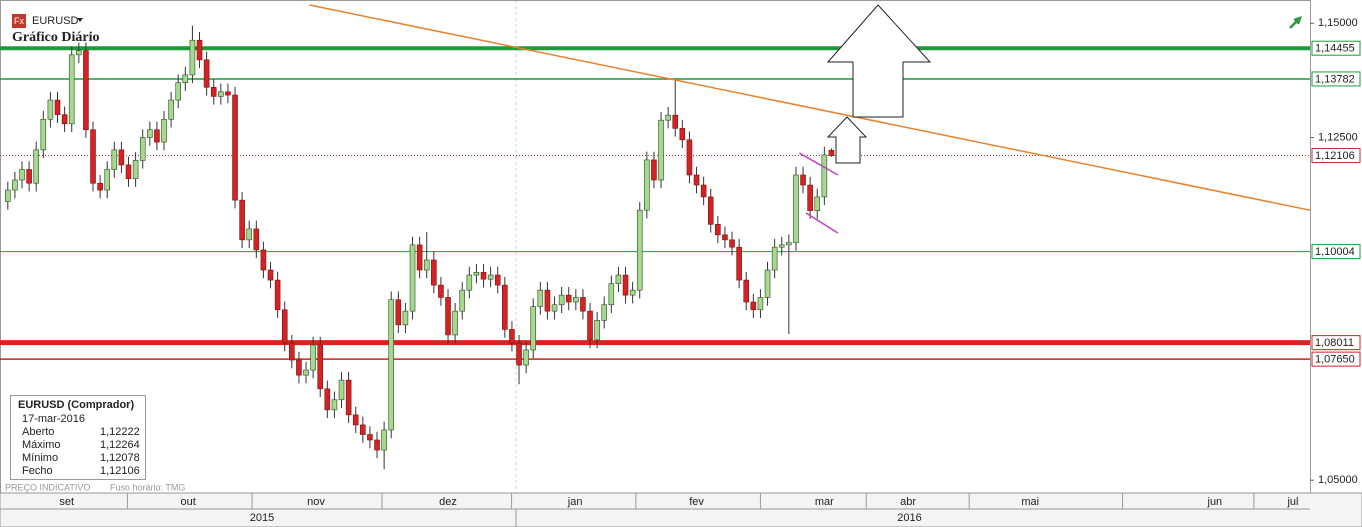  Describe the element at coordinates (1338, 137) in the screenshot. I see `y-tick-label: 1,12500` at that location.